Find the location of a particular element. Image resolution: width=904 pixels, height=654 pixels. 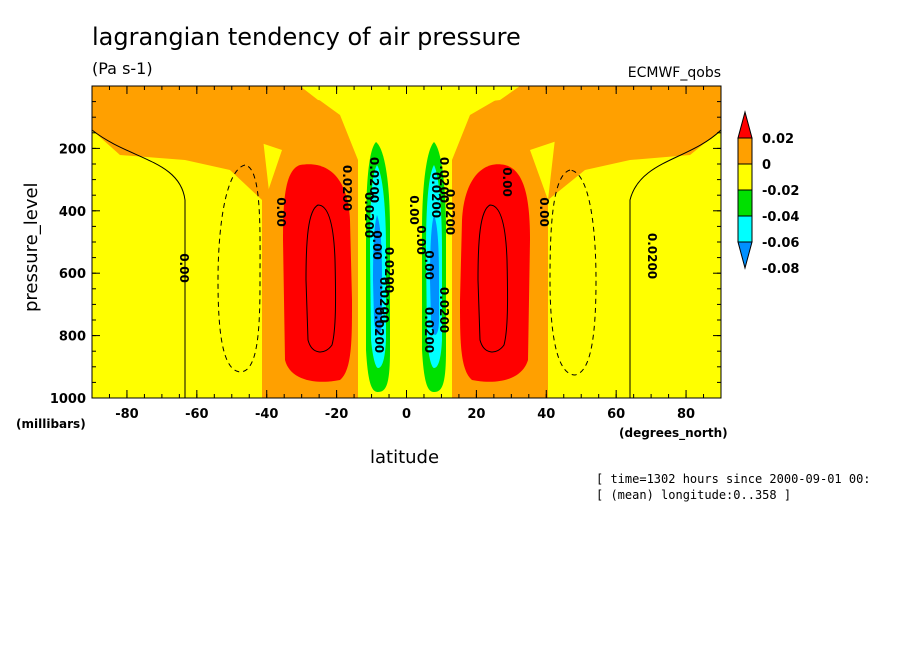

x-tick-label: 40 is located at coordinates (546, 414).